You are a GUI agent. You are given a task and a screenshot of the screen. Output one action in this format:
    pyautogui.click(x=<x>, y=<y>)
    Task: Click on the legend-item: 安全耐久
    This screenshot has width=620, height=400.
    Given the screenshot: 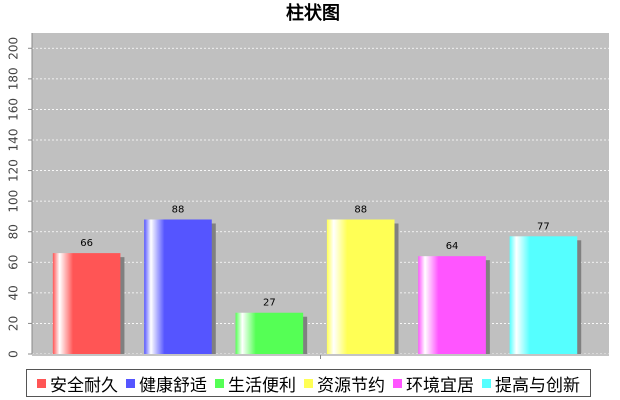 What is the action you would take?
    pyautogui.click(x=77, y=383)
    